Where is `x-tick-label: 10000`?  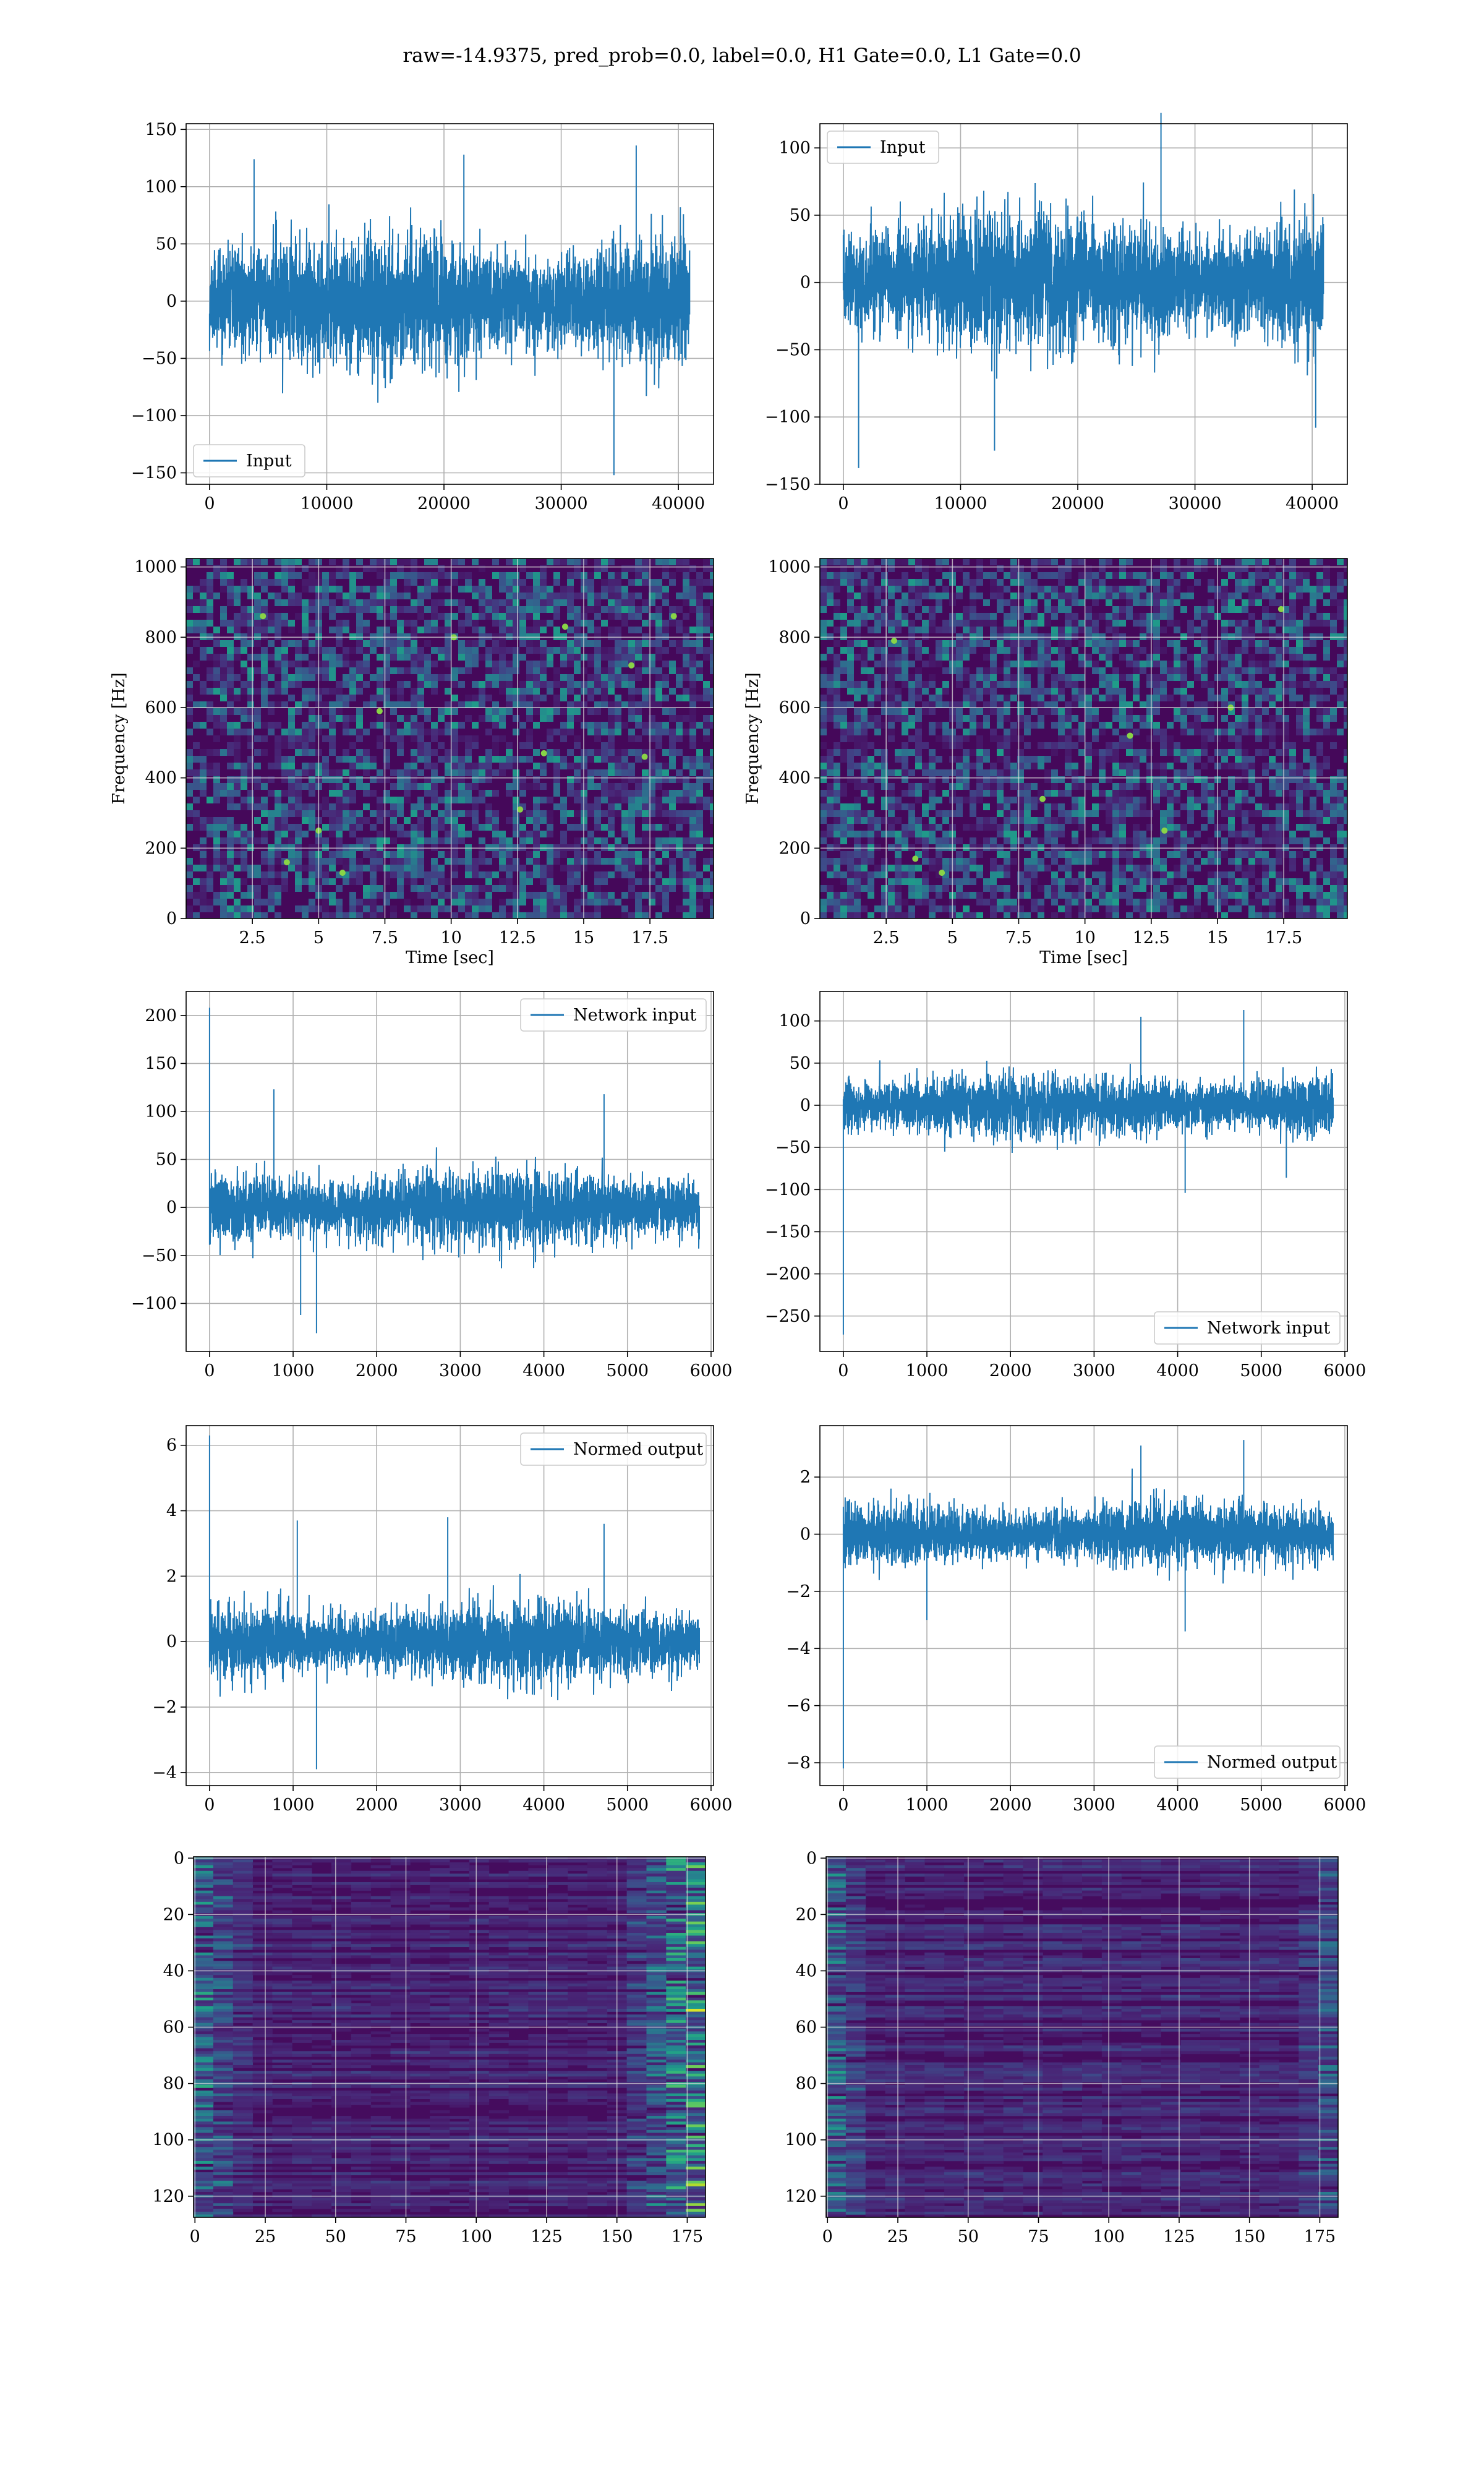
x-tick-label: 10000 is located at coordinates (960, 503).